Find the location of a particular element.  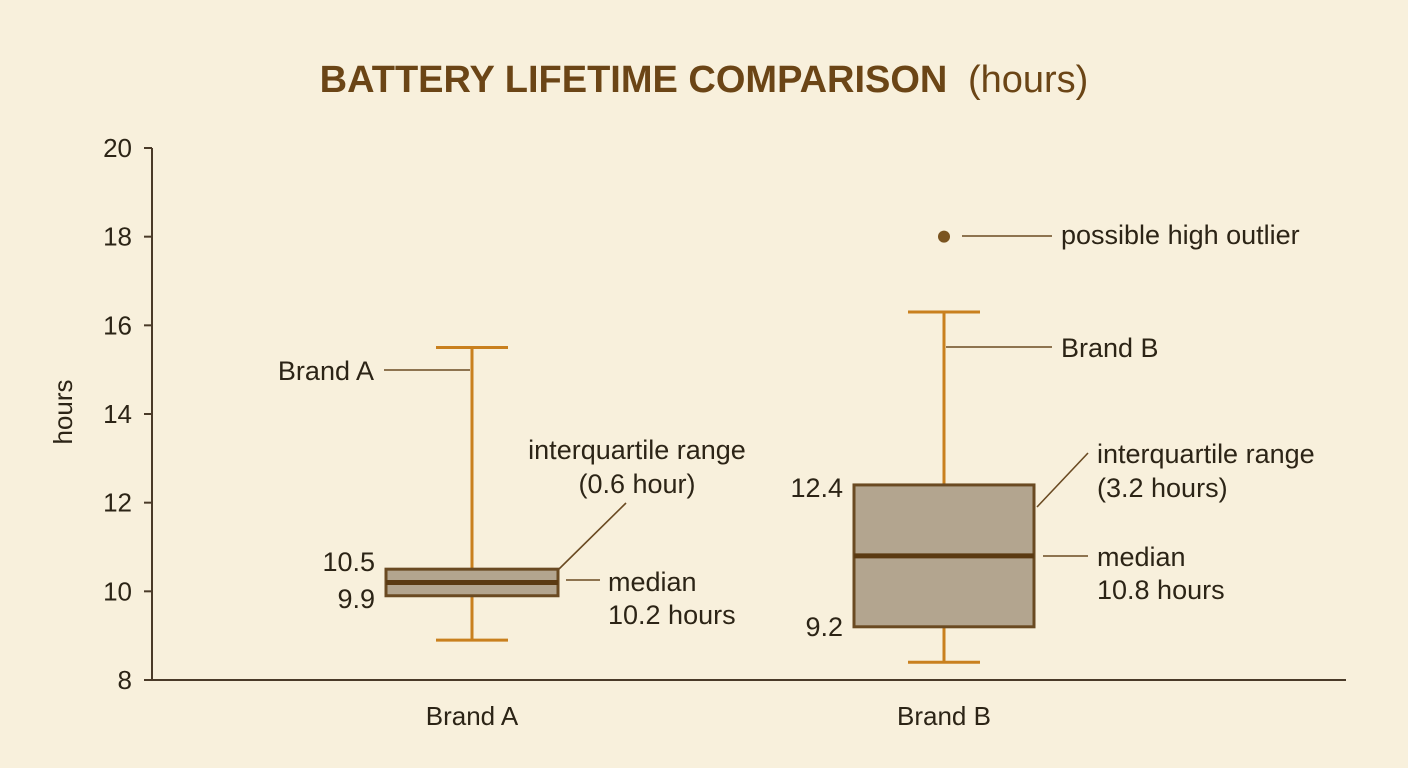

brand-a-iqr-label-line1: interquartile range is located at coordinates (637, 450).